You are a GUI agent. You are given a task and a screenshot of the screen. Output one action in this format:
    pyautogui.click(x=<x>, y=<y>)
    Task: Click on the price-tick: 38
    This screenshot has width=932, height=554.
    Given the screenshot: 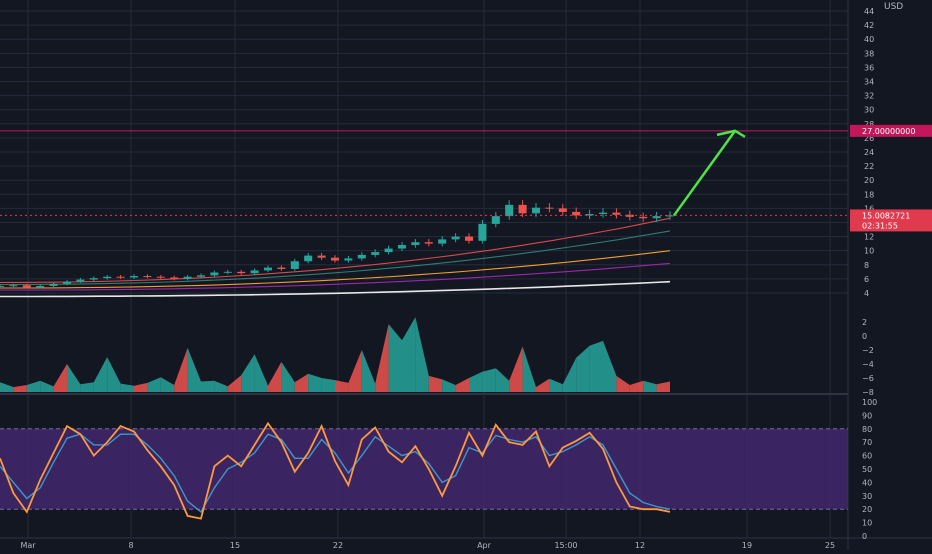 What is the action you would take?
    pyautogui.click(x=869, y=53)
    